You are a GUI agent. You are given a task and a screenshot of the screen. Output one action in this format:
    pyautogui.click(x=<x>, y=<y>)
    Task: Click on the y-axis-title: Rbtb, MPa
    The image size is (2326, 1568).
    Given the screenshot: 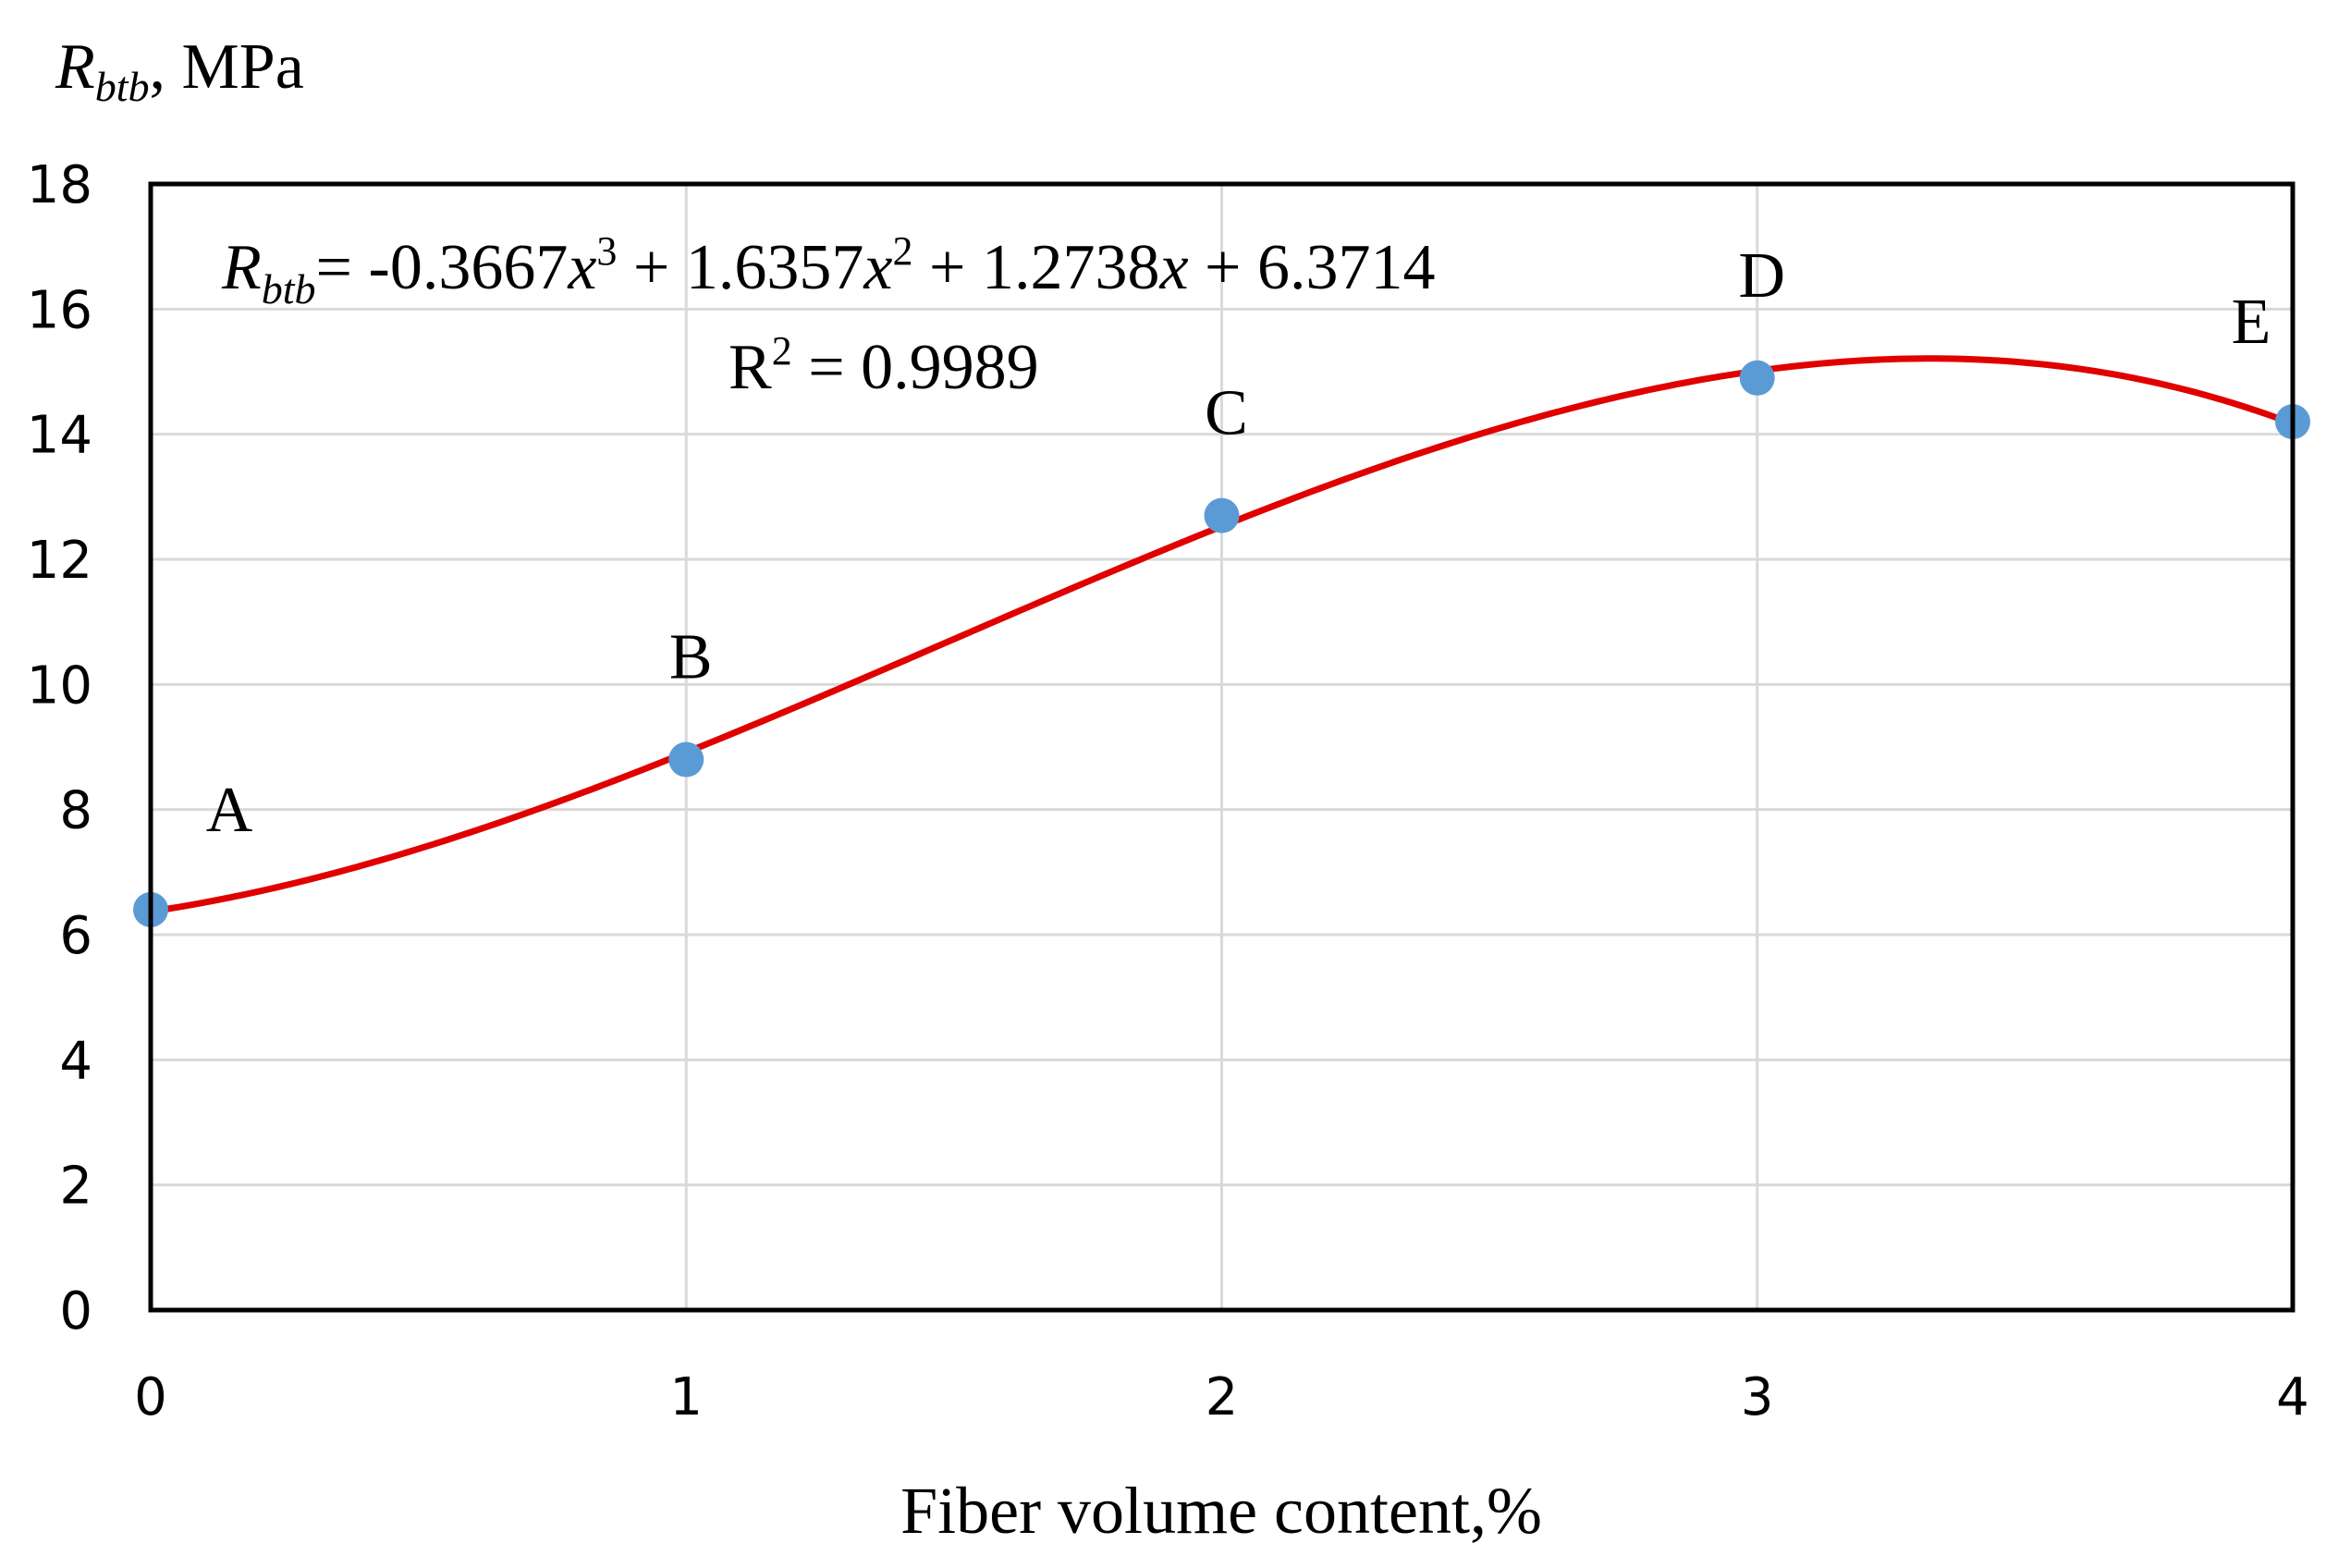 What is the action you would take?
    pyautogui.click(x=179, y=71)
    